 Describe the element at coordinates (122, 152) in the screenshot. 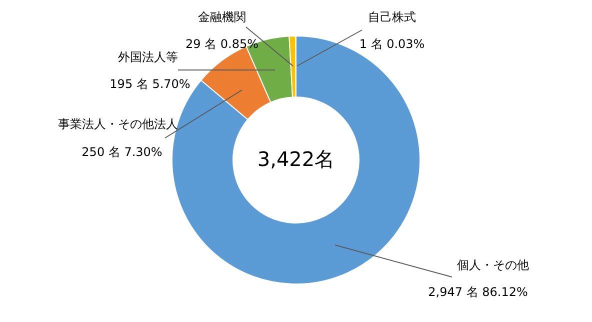

I see `data-label: 250 名 7.30%` at that location.